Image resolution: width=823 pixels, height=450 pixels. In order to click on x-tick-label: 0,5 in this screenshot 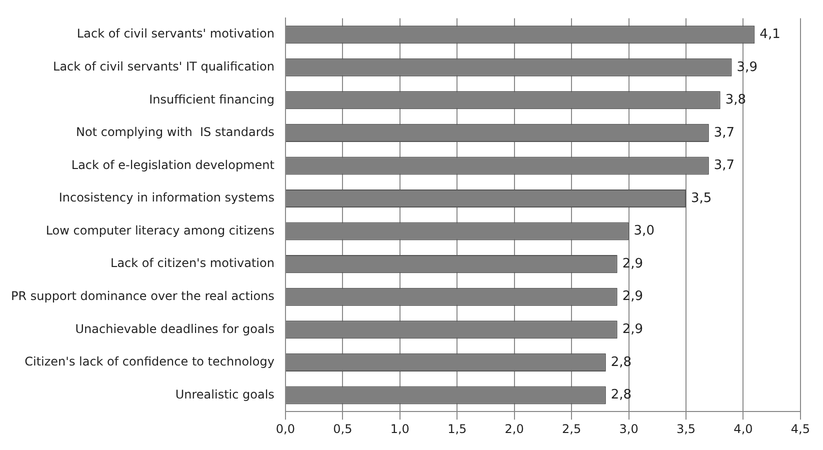, I will do `click(342, 429)`.